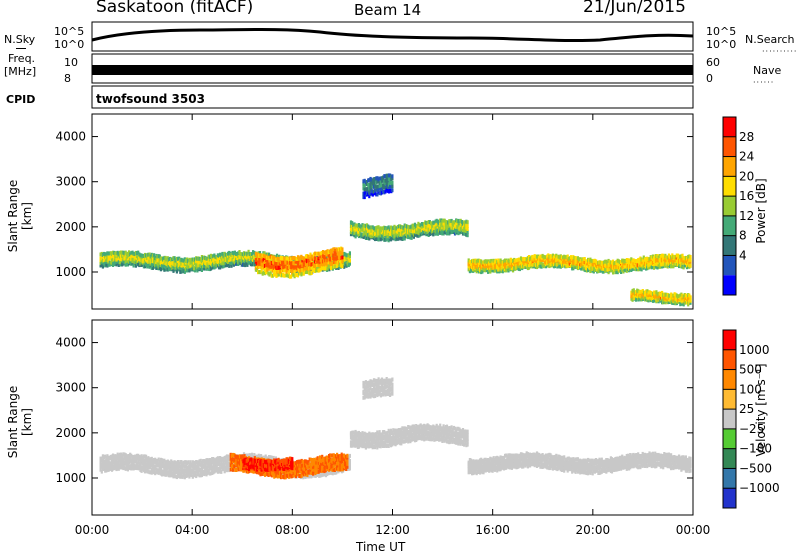  What do you see at coordinates (67, 78) in the screenshot?
I see `freq-tick-bottom: 8` at bounding box center [67, 78].